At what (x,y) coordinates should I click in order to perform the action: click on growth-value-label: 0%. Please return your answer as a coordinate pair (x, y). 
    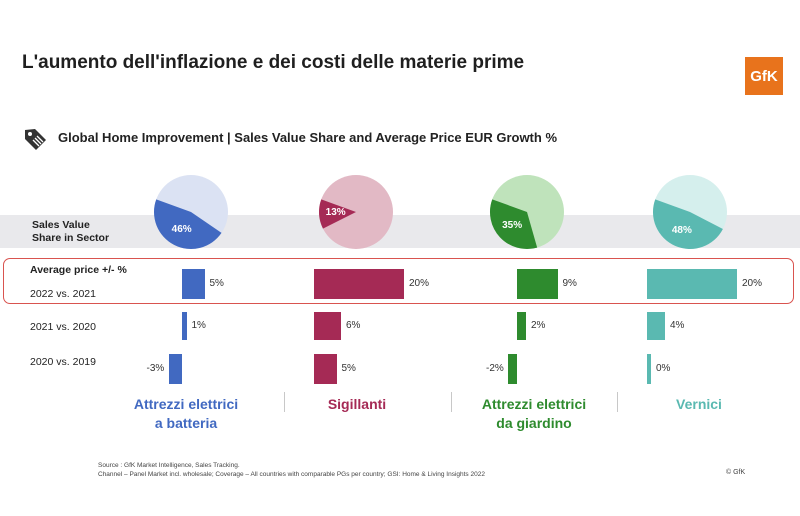
    Looking at the image, I should click on (663, 368).